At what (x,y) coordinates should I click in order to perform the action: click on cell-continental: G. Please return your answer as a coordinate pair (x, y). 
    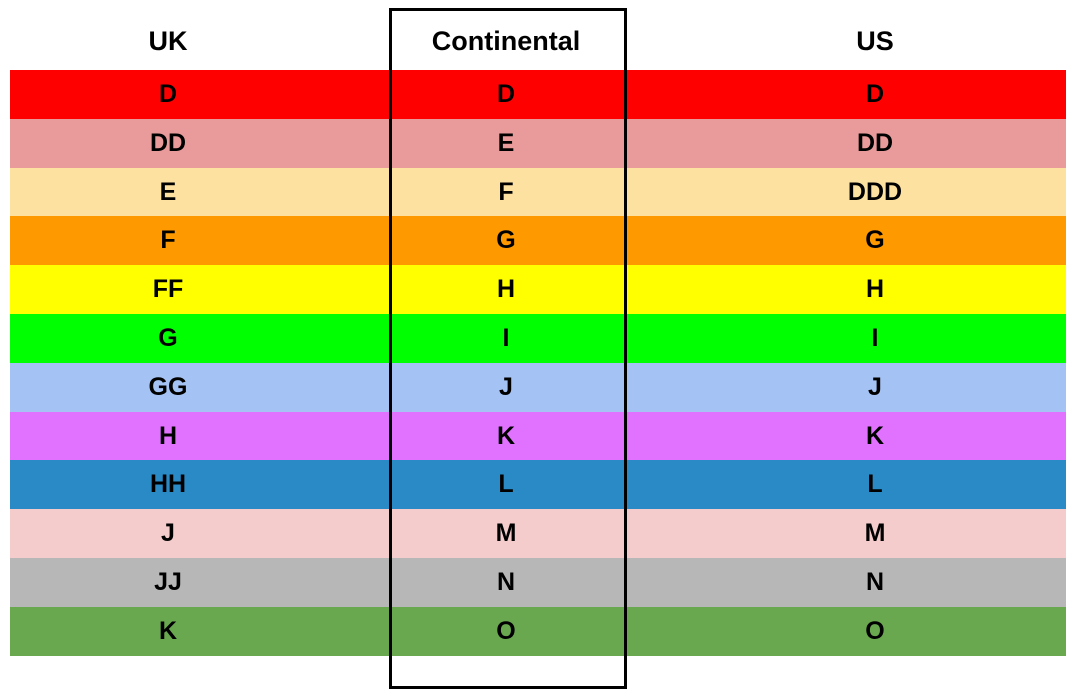
    Looking at the image, I should click on (506, 240).